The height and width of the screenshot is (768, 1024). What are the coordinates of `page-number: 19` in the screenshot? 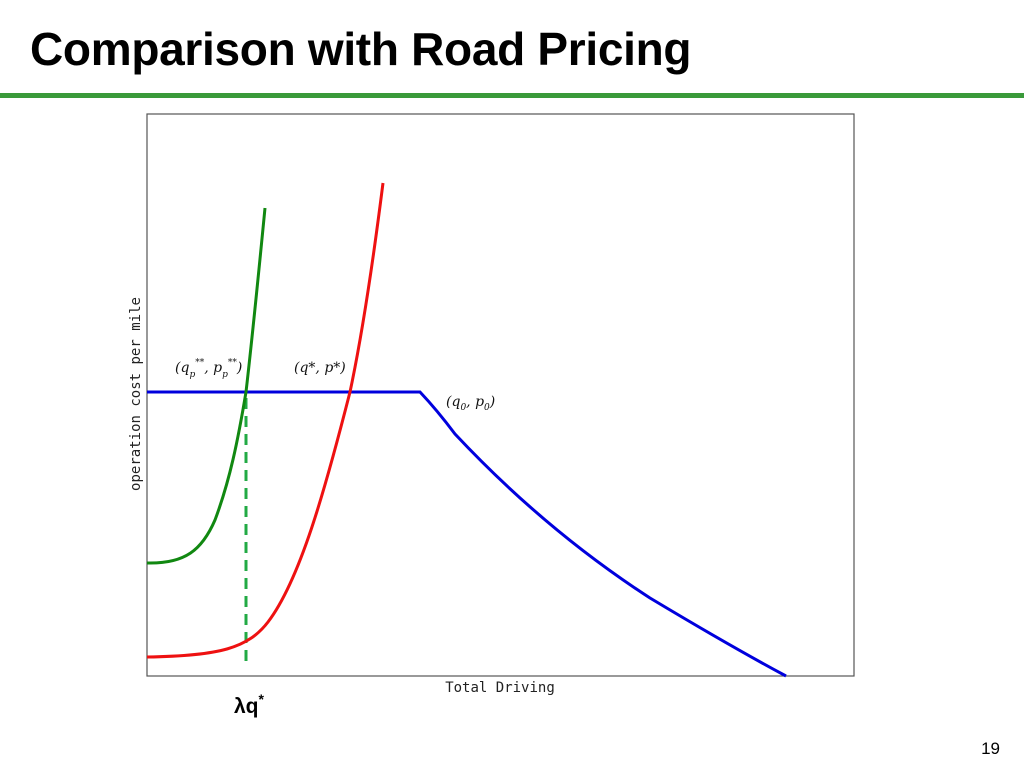 It's located at (990, 748).